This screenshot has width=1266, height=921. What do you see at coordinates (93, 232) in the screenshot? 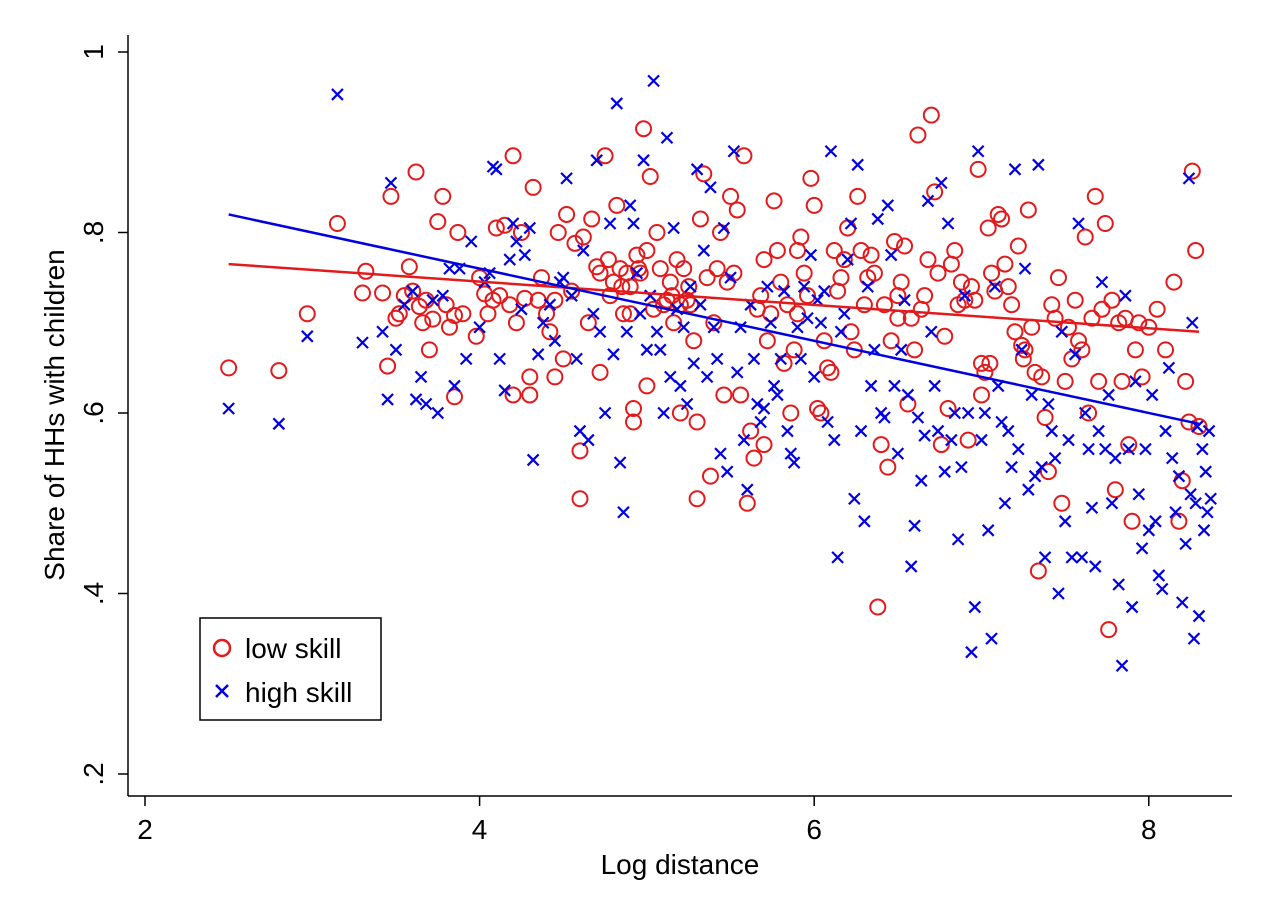
I see `y-tick-label: .8` at bounding box center [93, 232].